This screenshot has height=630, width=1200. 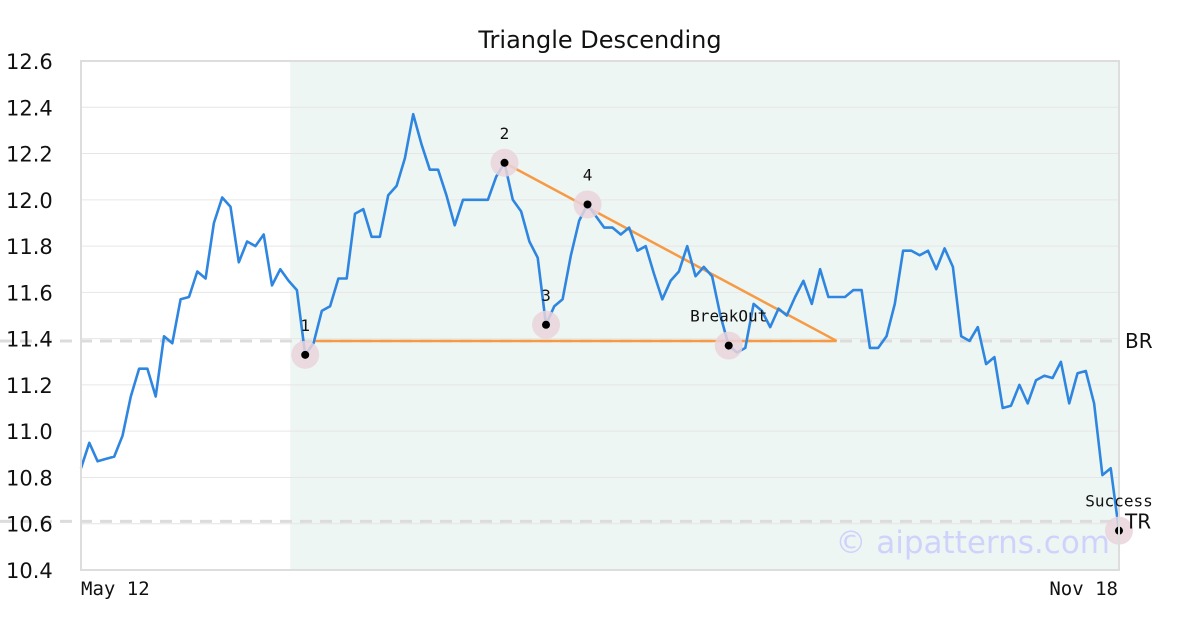 What do you see at coordinates (29, 155) in the screenshot?
I see `y-tick-label: 12.2` at bounding box center [29, 155].